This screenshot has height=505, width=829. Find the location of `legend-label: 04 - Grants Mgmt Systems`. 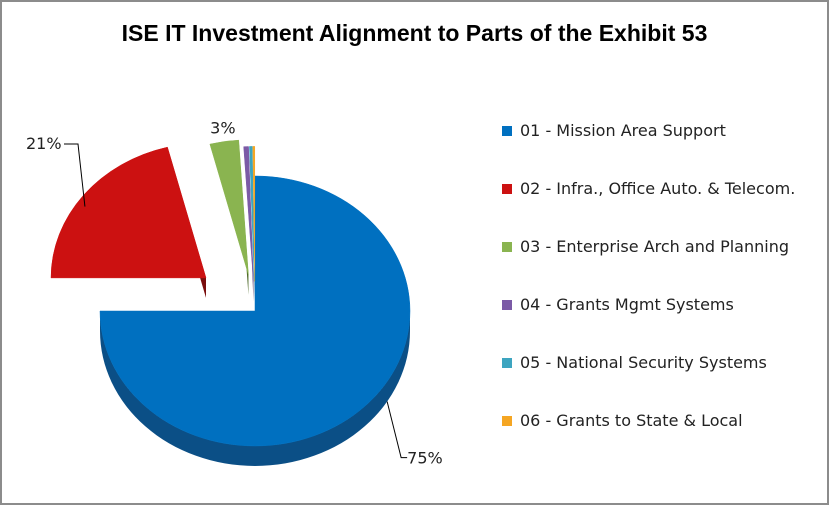

legend-label: 04 - Grants Mgmt Systems is located at coordinates (627, 304).